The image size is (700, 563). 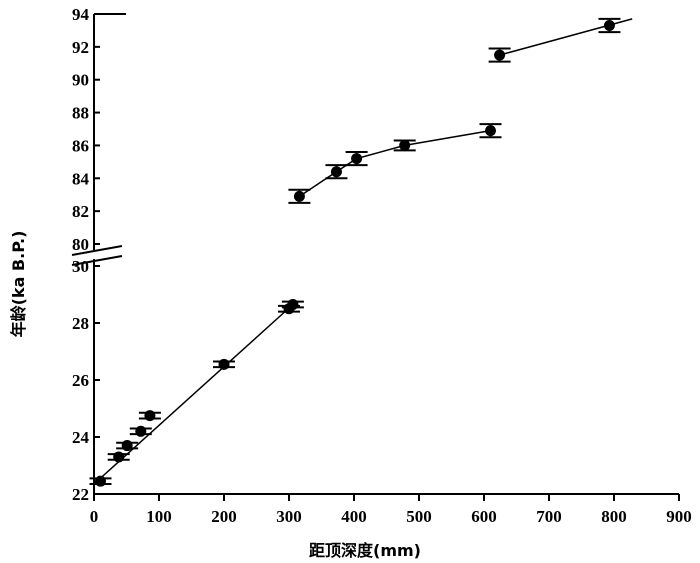 What do you see at coordinates (80, 80) in the screenshot?
I see `y-tick-label: 90` at bounding box center [80, 80].